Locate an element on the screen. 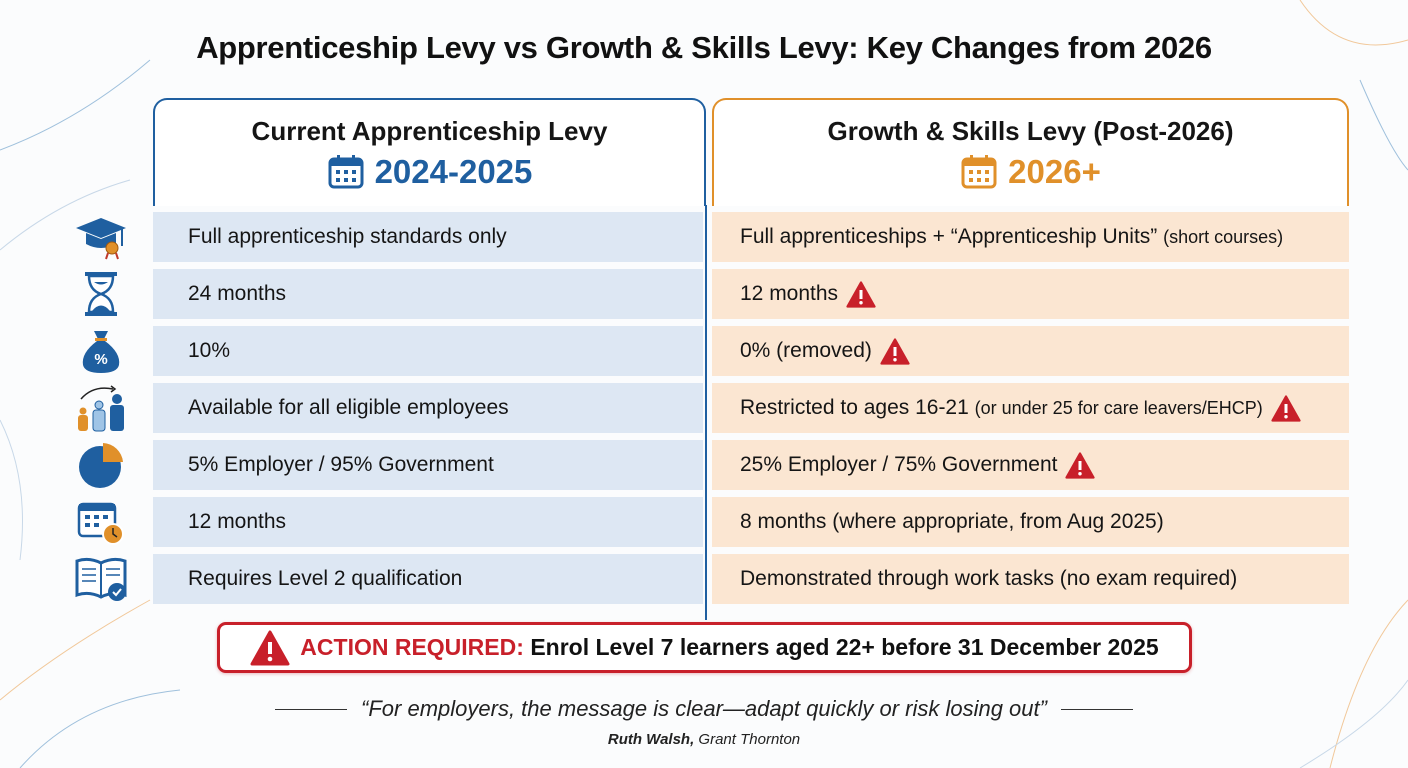 The height and width of the screenshot is (768, 1408). current-levy-period: 2024-2025 is located at coordinates (453, 171).